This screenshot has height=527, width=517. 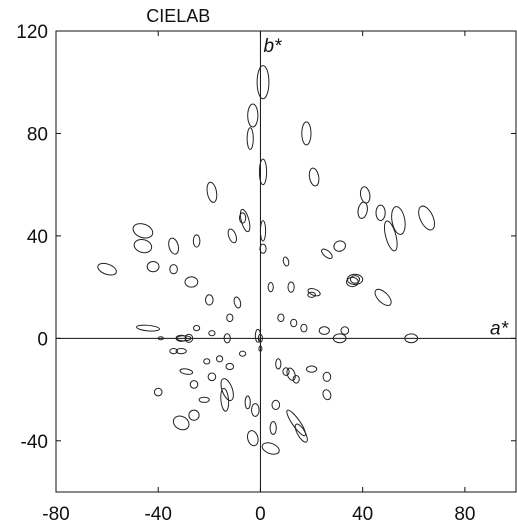 I want to click on x-tick-label: 80, so click(x=464, y=514).